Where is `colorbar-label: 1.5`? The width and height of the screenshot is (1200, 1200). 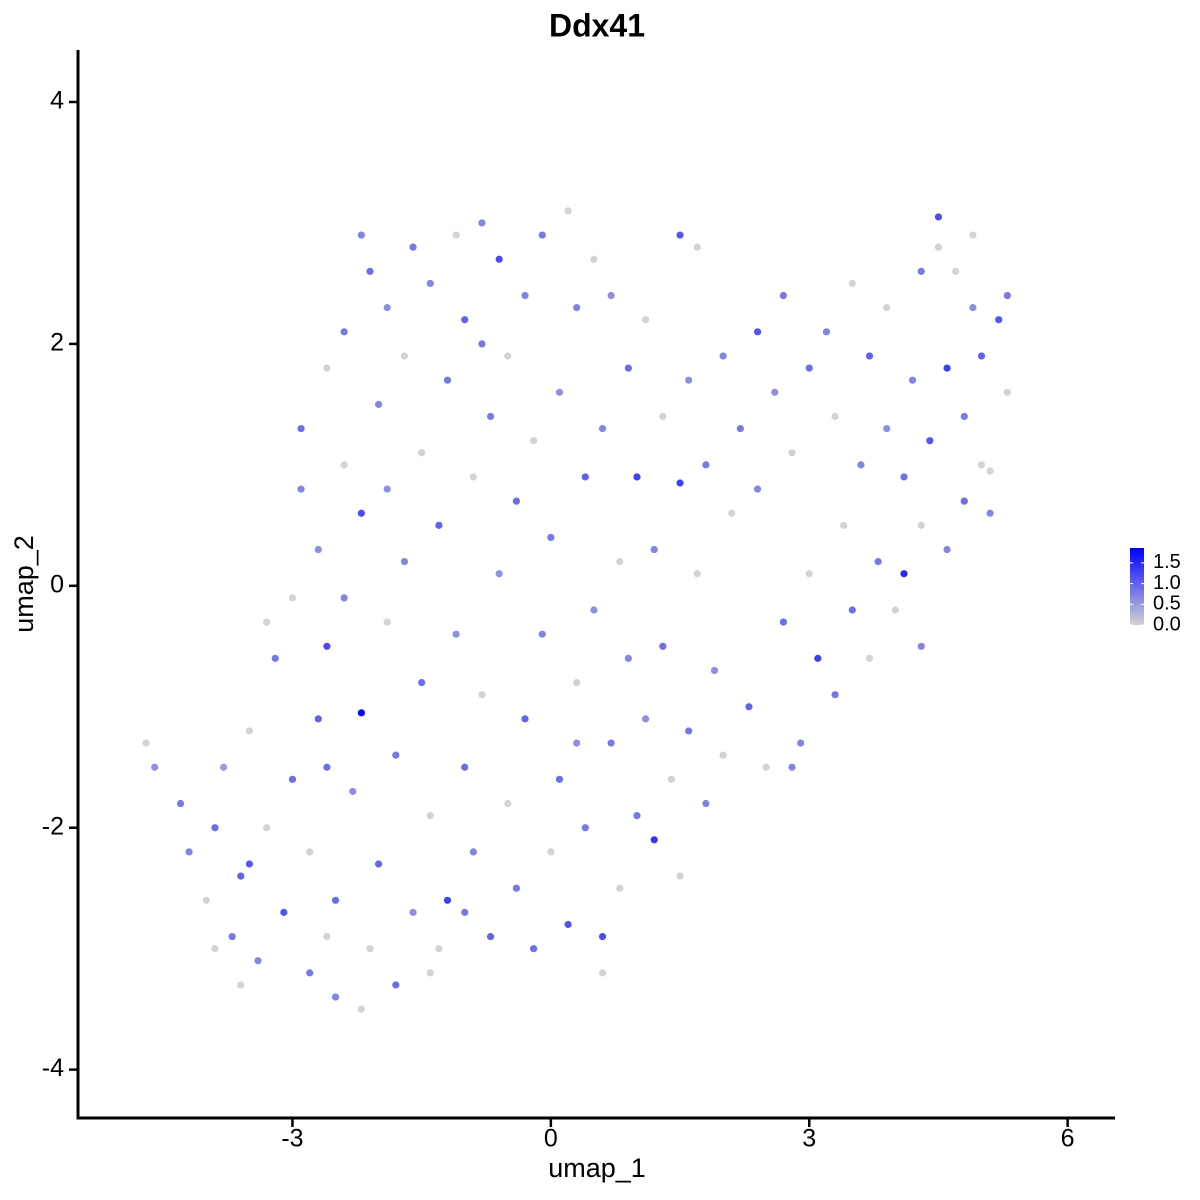
colorbar-label: 1.5 is located at coordinates (1167, 562).